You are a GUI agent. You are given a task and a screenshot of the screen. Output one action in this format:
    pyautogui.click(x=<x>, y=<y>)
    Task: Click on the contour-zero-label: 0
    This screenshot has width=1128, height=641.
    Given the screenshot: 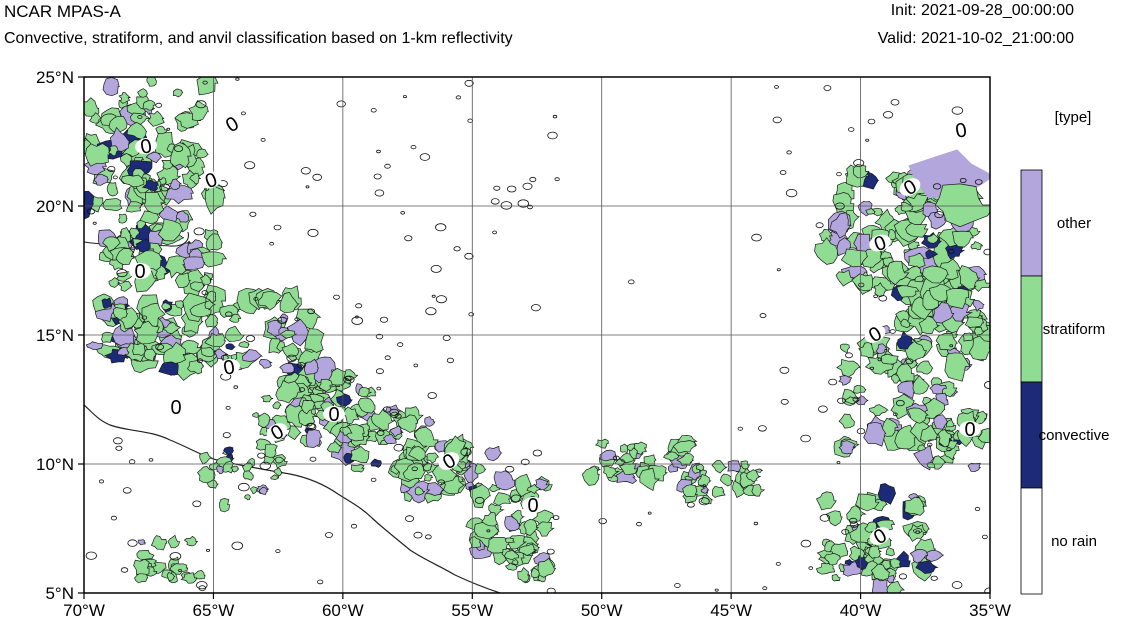 What is the action you would take?
    pyautogui.click(x=229, y=368)
    